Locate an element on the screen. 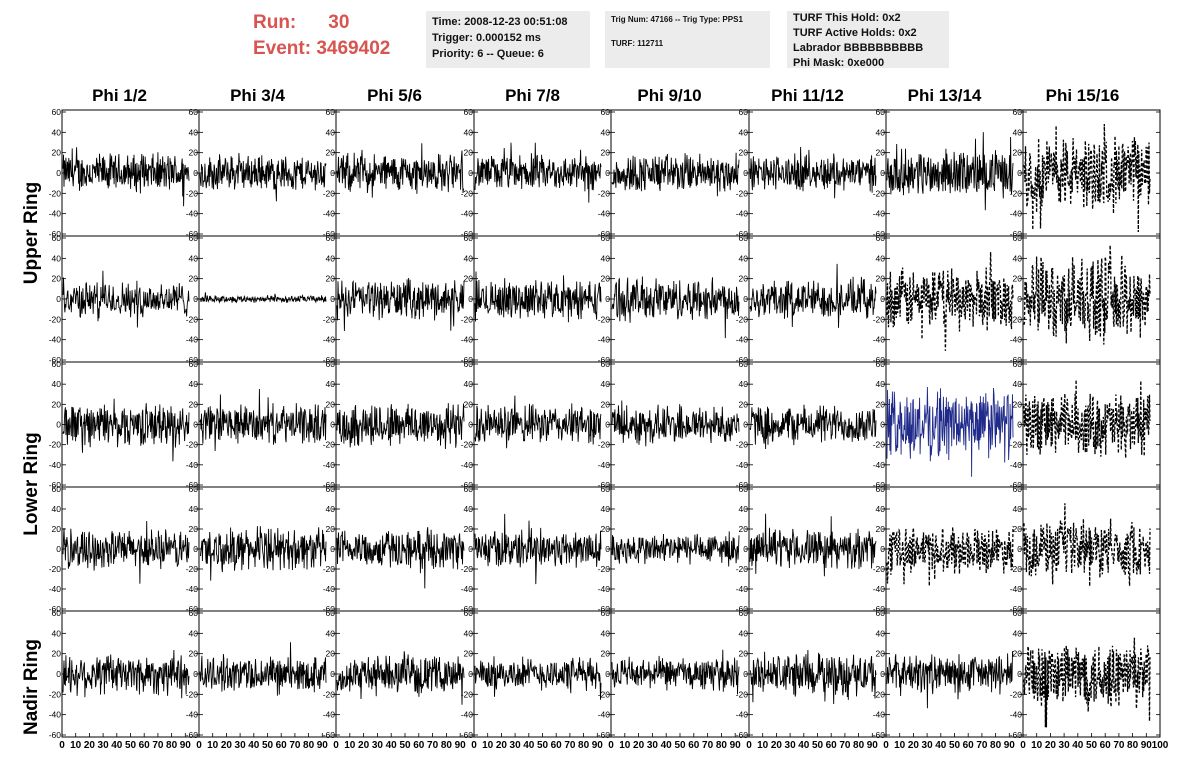 This screenshot has height=772, width=1196. waveform-line-r3-c4 is located at coordinates (675, 549).